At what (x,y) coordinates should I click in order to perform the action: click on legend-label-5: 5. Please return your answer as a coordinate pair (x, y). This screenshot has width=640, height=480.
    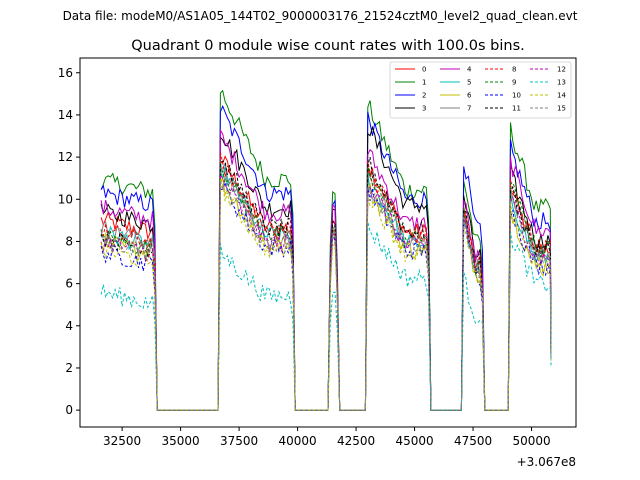
    Looking at the image, I should click on (469, 83).